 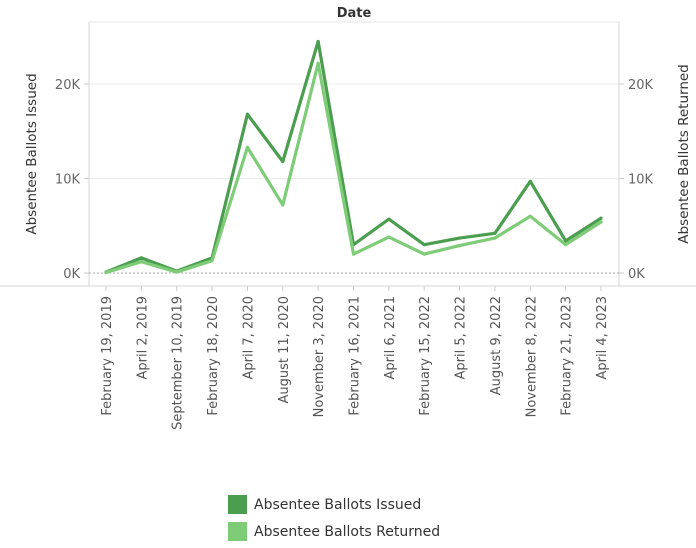 I want to click on y-axis-title-left: Absentee Ballots Issued, so click(x=32, y=153).